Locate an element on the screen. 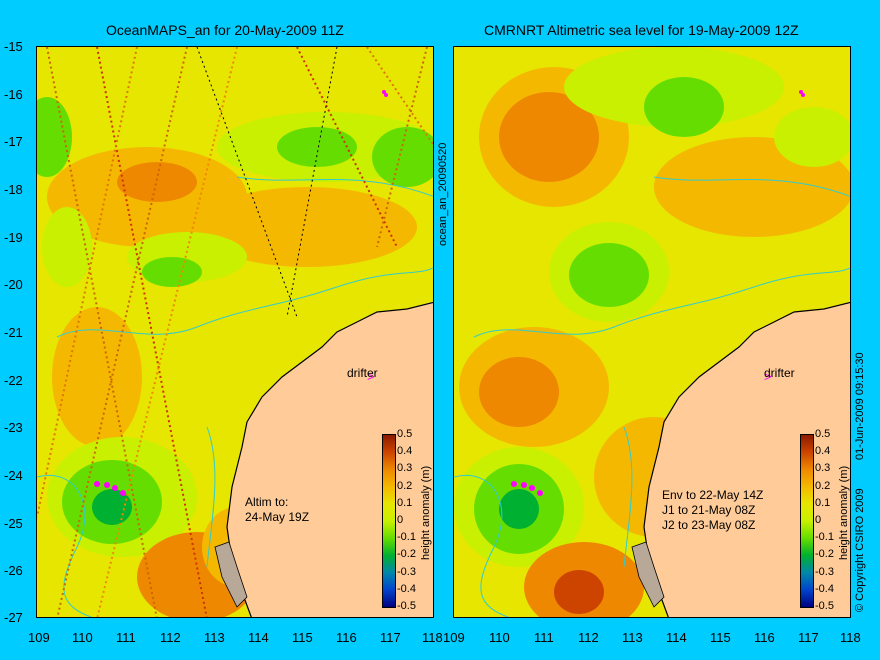 The image size is (880, 660). right-side-label: 01-Jun-2009 09:15:30 is located at coordinates (860, 406).